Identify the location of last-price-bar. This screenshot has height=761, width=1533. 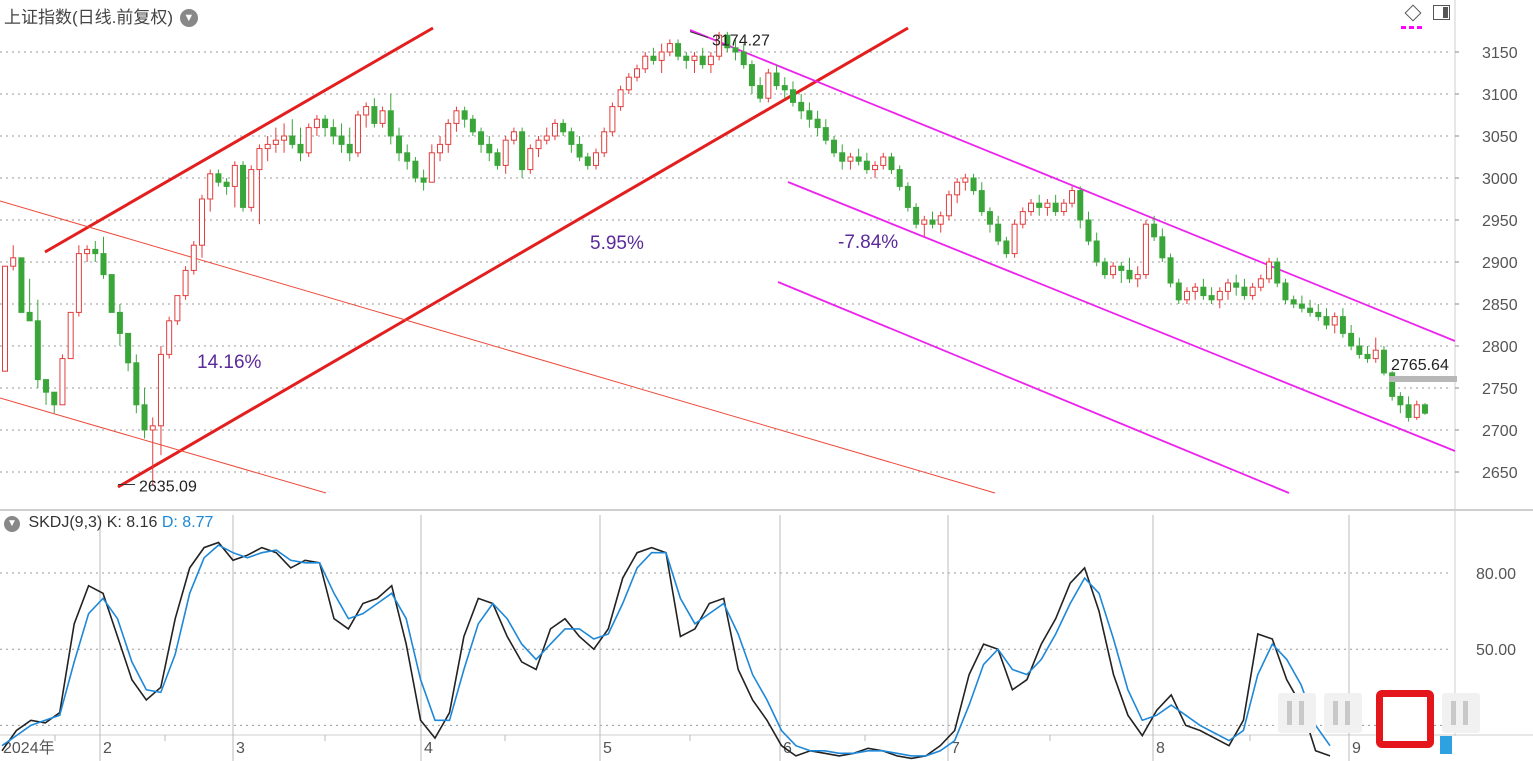
(1423, 379).